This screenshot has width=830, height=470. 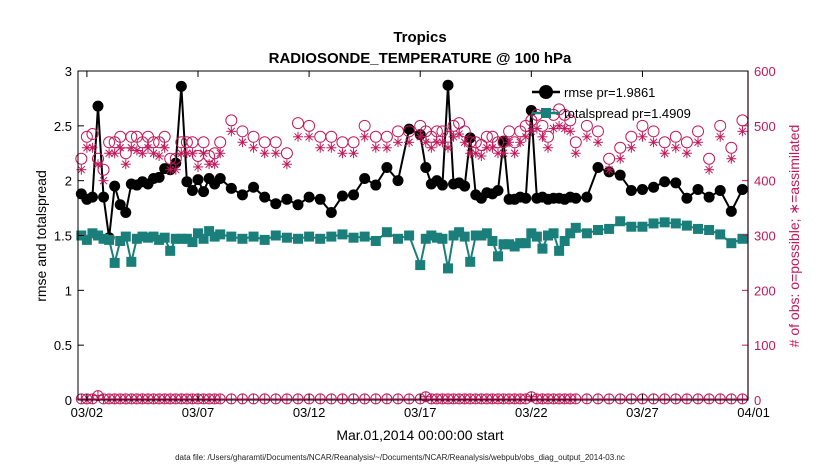 What do you see at coordinates (63, 236) in the screenshot?
I see `y-left-tick-label: 1.5` at bounding box center [63, 236].